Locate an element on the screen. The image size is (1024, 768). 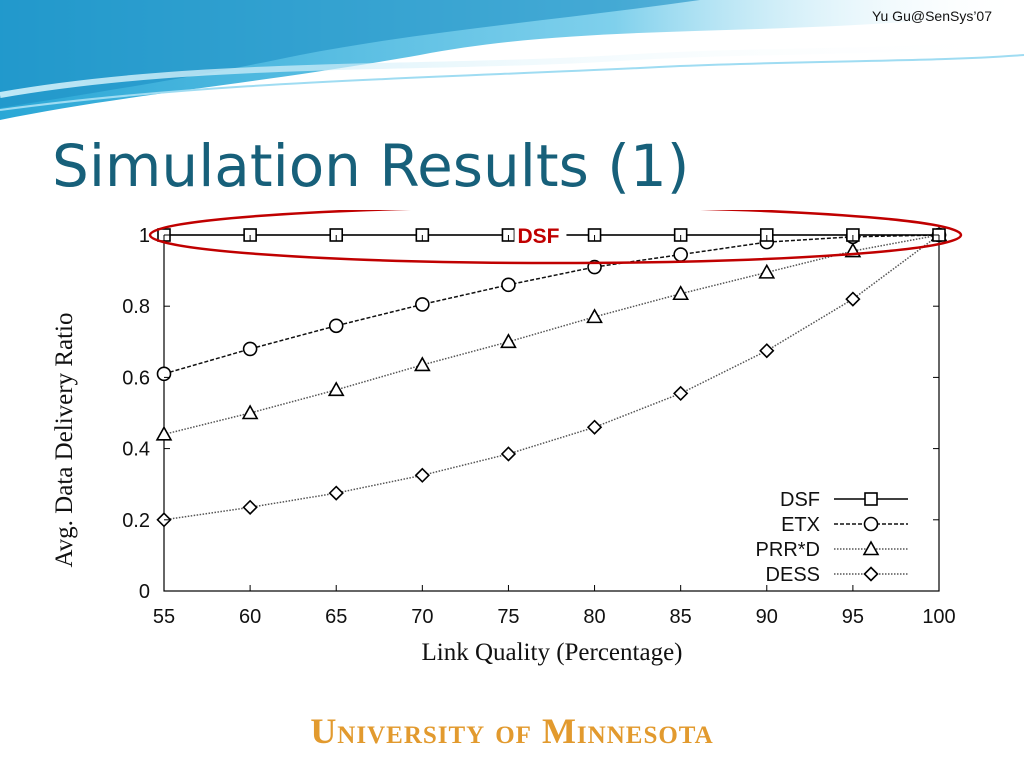
x-tick-label: 65 is located at coordinates (336, 617).